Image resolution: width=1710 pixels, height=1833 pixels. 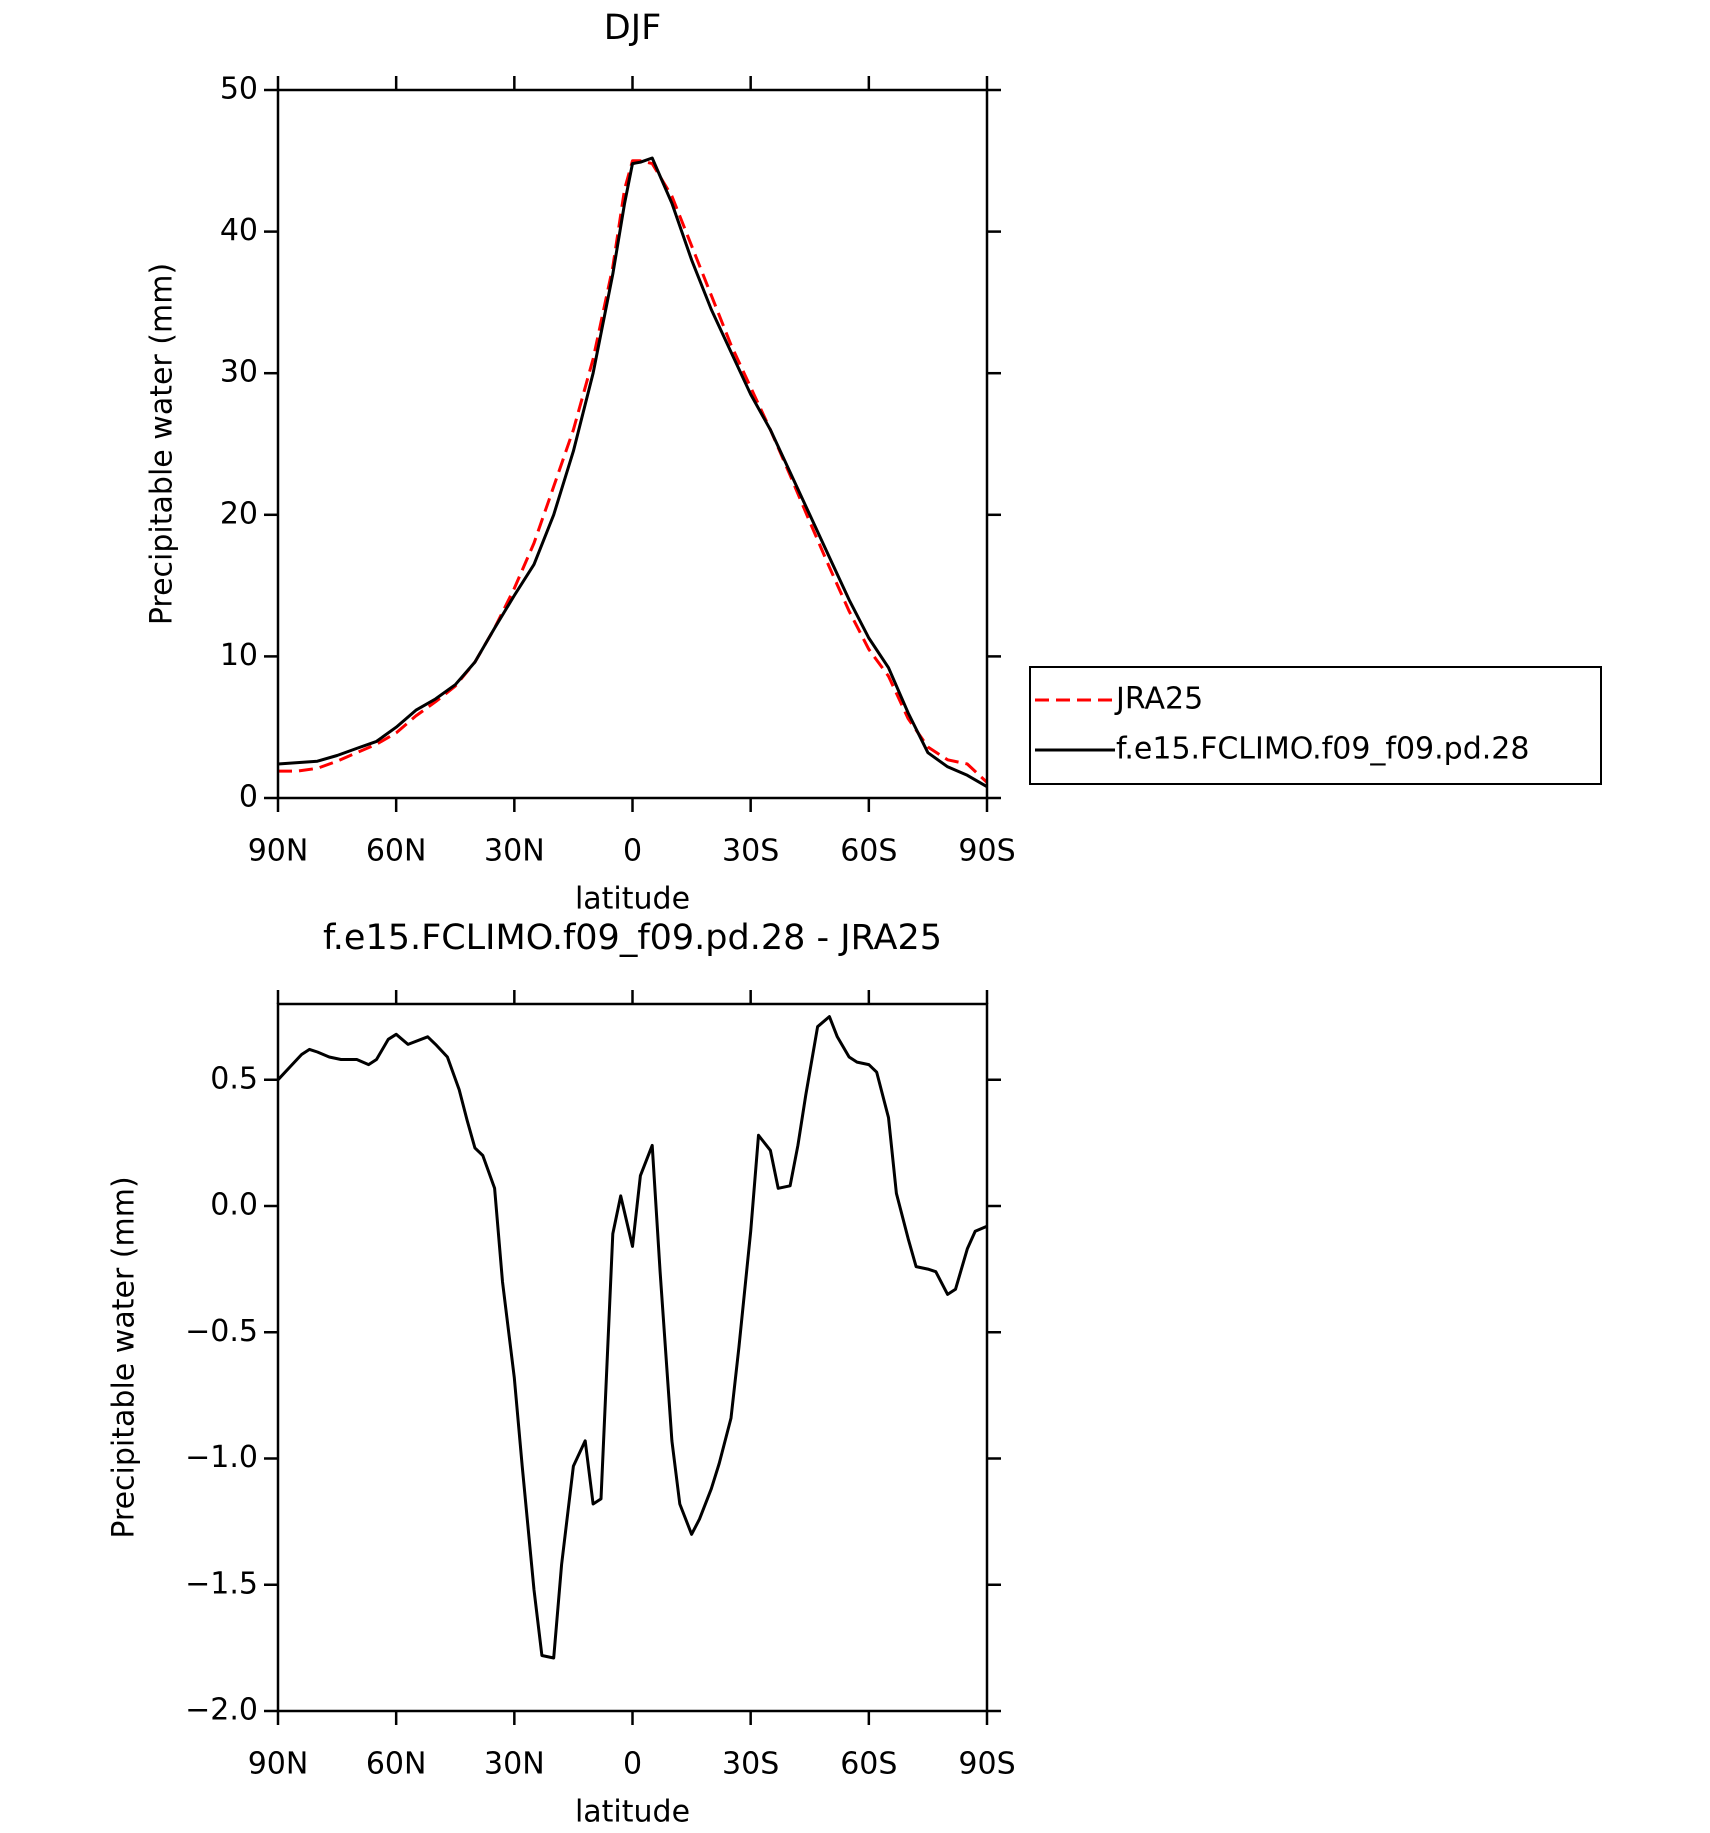 What do you see at coordinates (239, 230) in the screenshot?
I see `y-tick-label: 40` at bounding box center [239, 230].